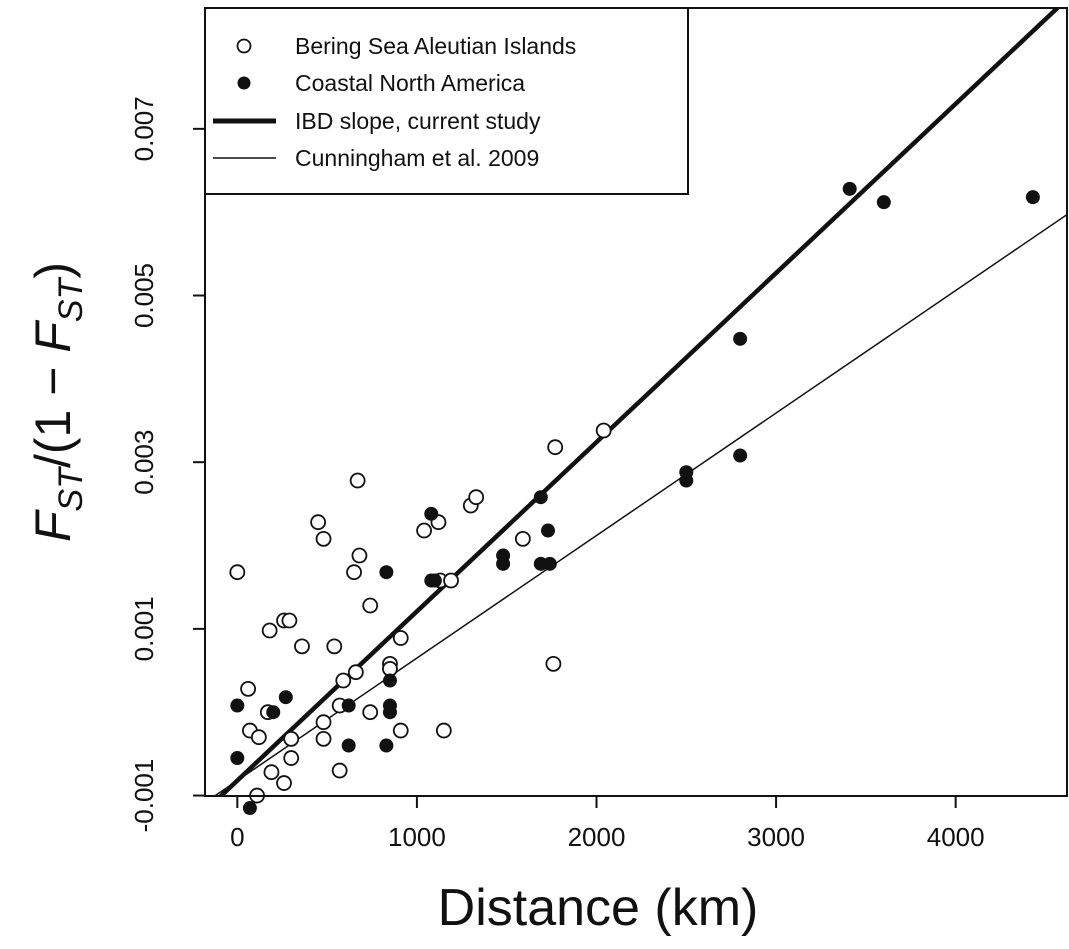 This screenshot has height=949, width=1069. I want to click on legend-label-bering: Bering Sea Aleutian Islands, so click(435, 46).